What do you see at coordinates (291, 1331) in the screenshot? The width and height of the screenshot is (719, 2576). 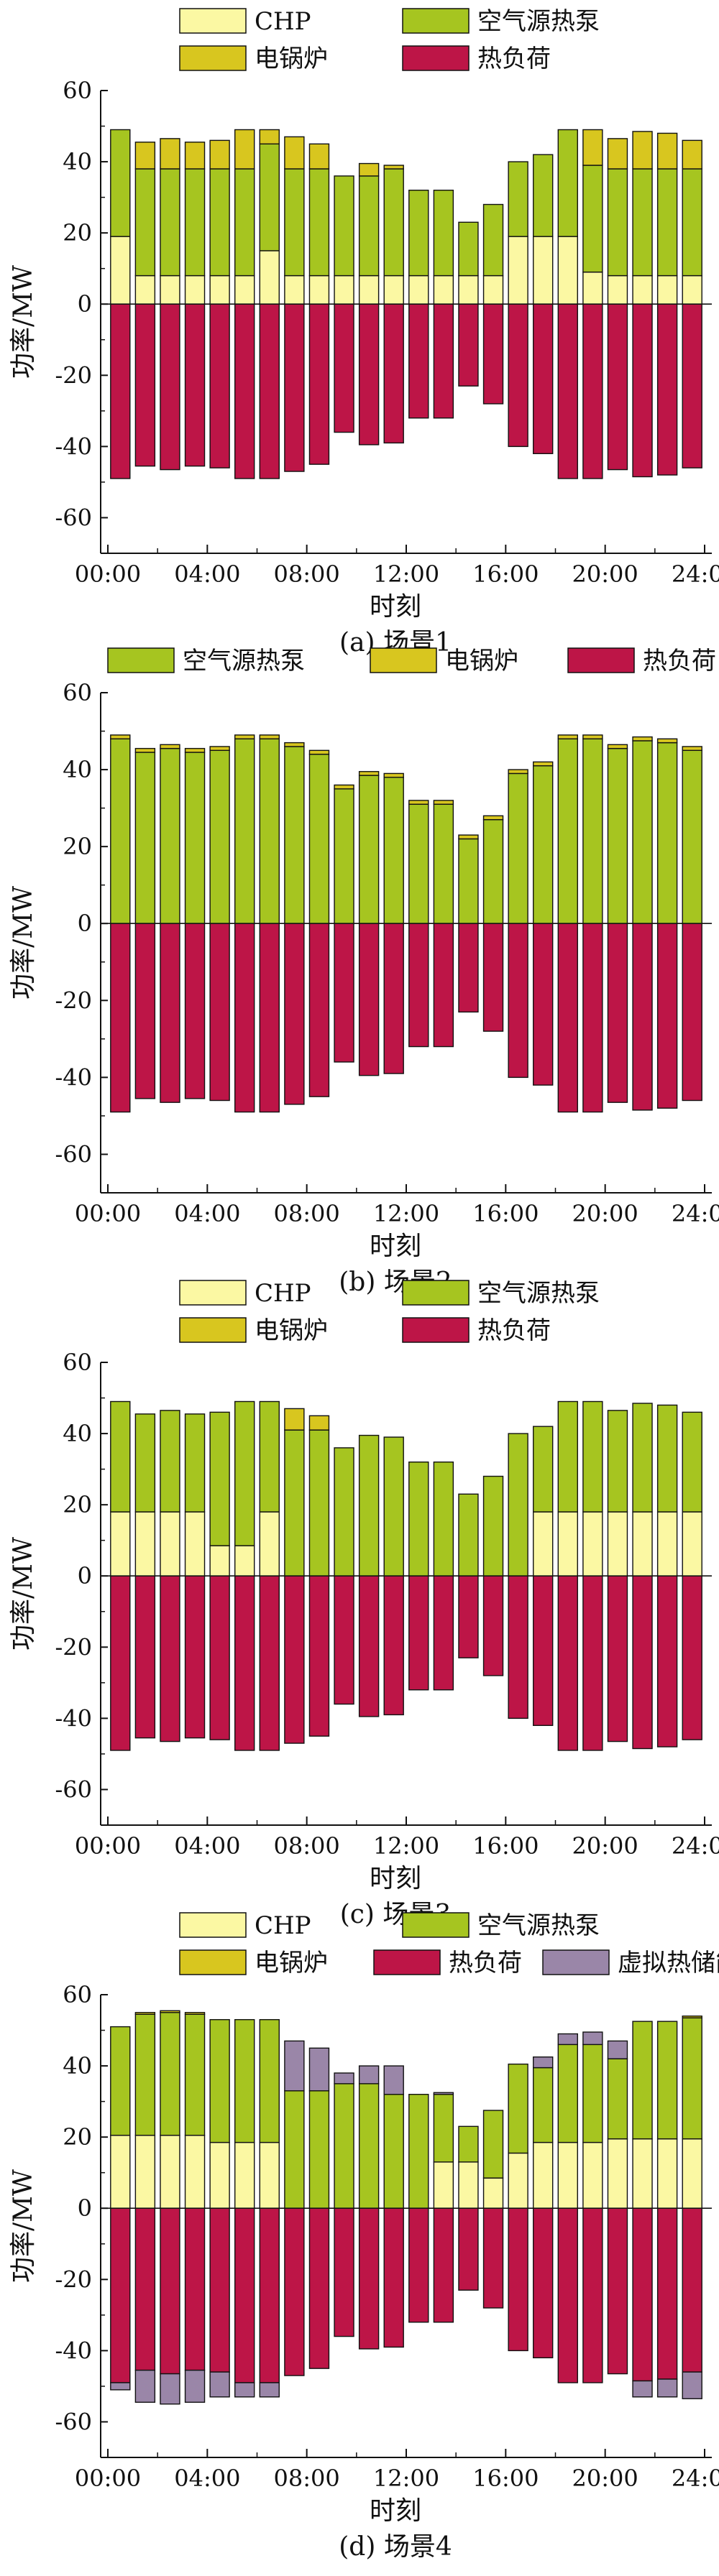 I see `legend-label-boiler: 电锅炉` at bounding box center [291, 1331].